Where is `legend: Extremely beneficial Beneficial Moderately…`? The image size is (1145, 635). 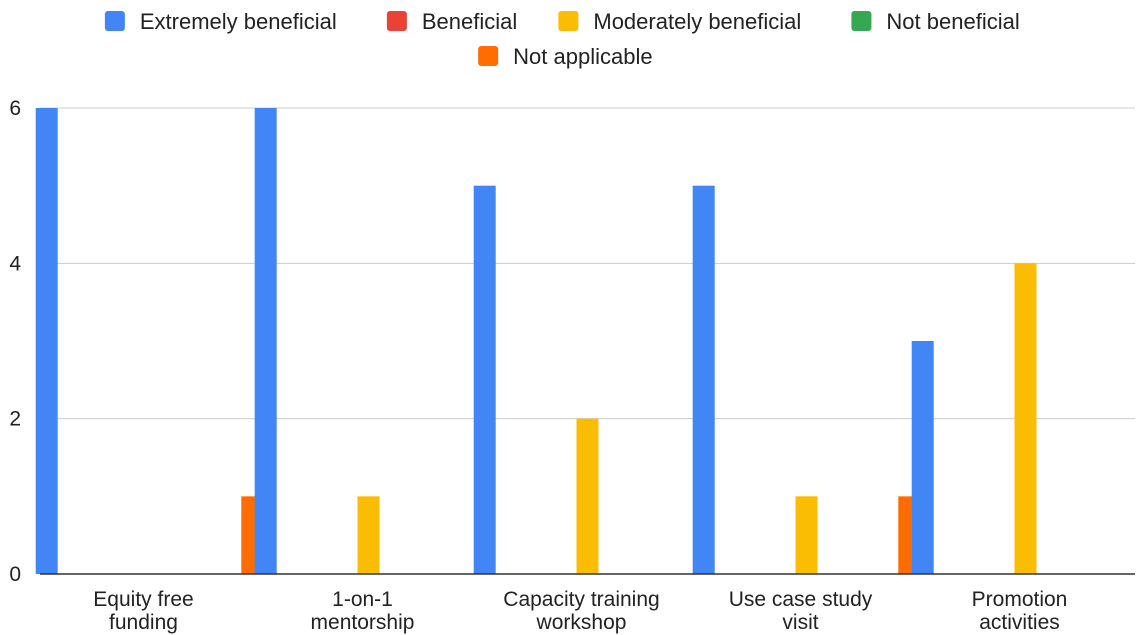
legend: Extremely beneficial Beneficial Moderately… is located at coordinates (562, 39).